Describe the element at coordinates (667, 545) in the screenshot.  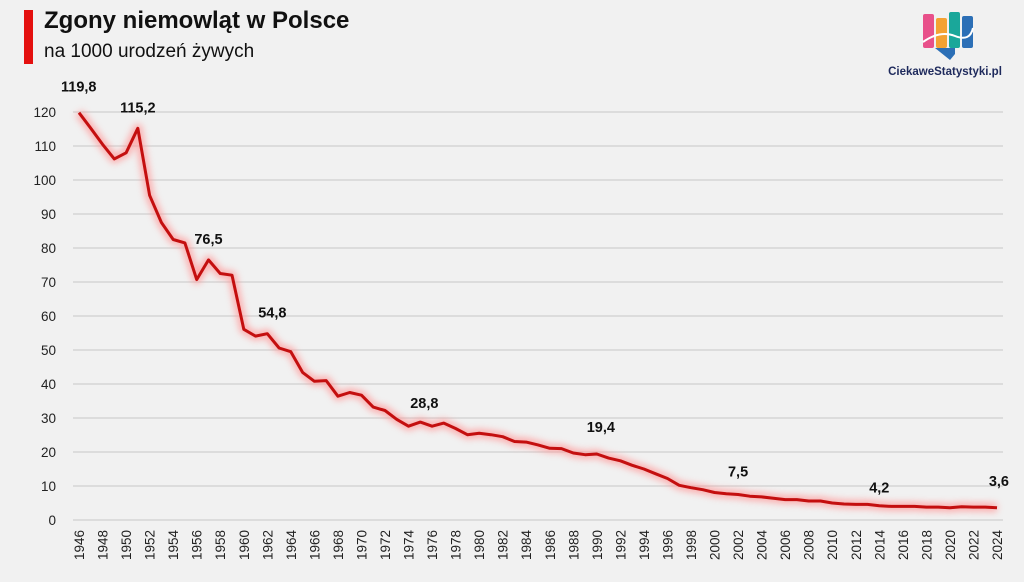
I see `x-tick-label: 1996` at that location.